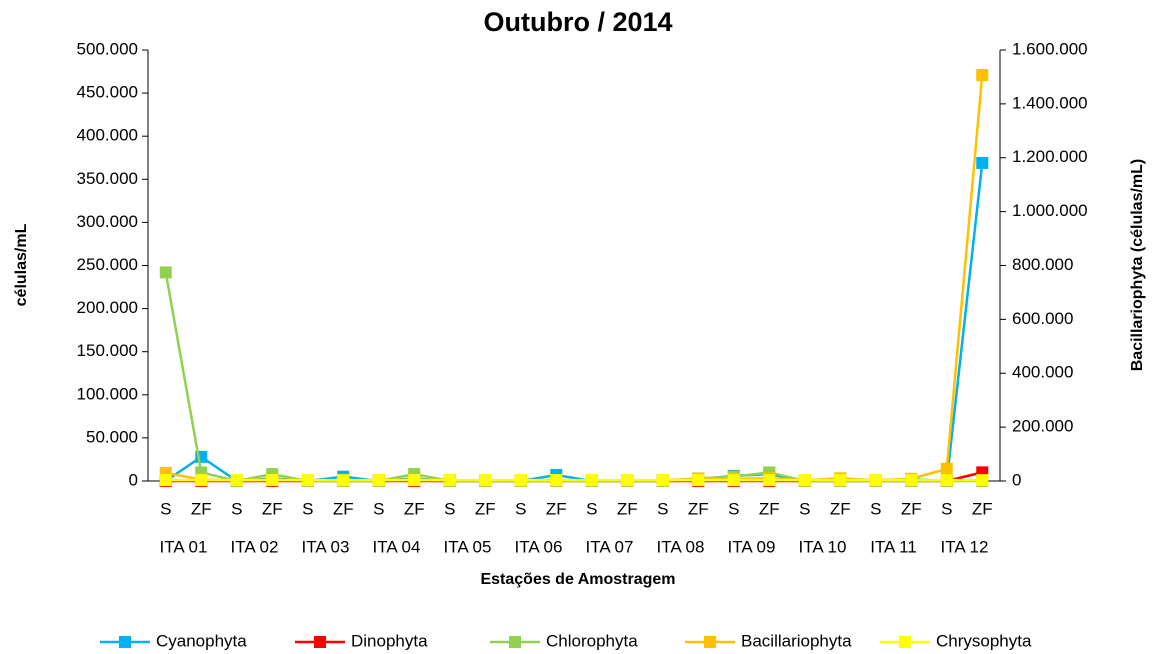  Describe the element at coordinates (107, 264) in the screenshot. I see `y-tick-label: 250.000` at that location.